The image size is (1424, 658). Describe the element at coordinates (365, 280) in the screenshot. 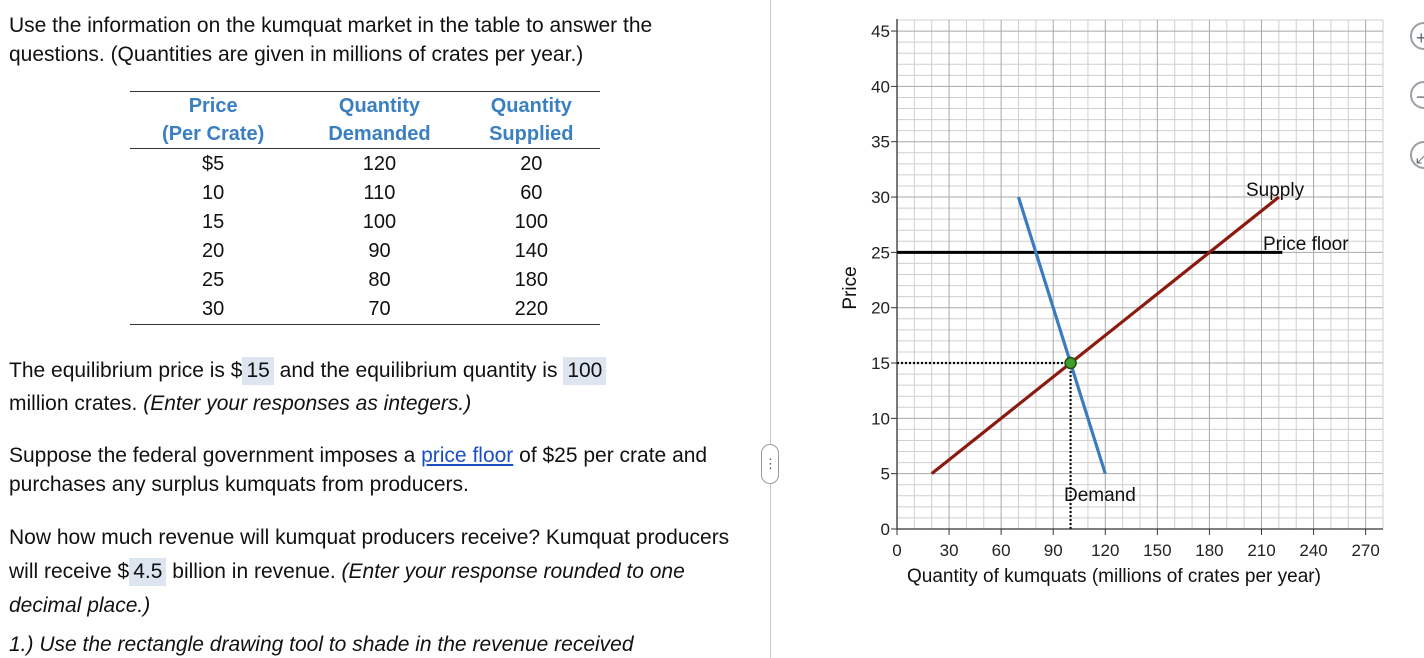

I see `table-row: 25 80 180` at that location.